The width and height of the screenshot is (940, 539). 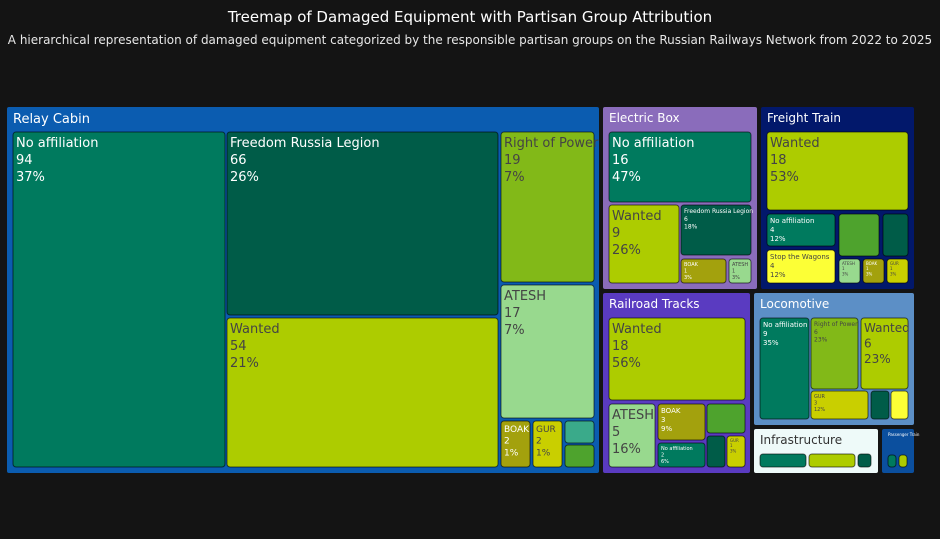 I want to click on tile-percent: 37%, so click(x=30, y=177).